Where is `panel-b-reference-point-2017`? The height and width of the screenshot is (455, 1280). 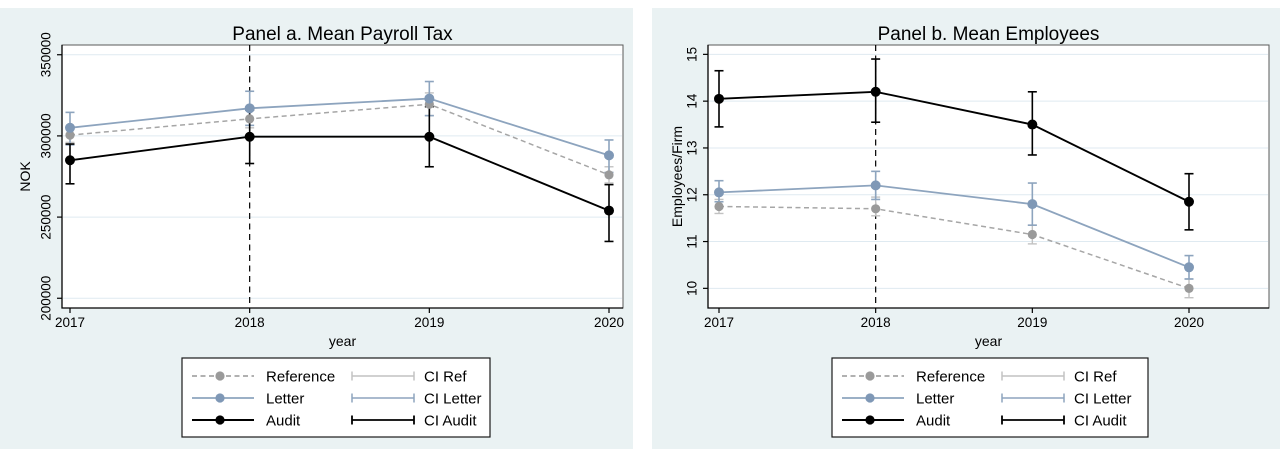
panel-b-reference-point-2017 is located at coordinates (719, 206).